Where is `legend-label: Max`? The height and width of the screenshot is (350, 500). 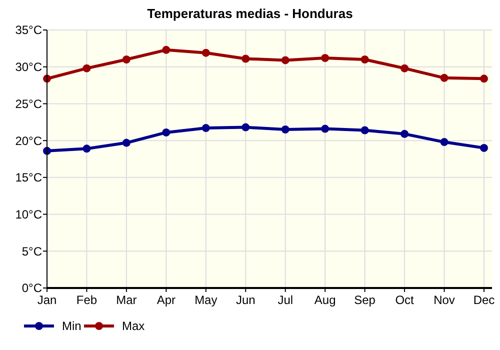
legend-label: Max is located at coordinates (133, 326).